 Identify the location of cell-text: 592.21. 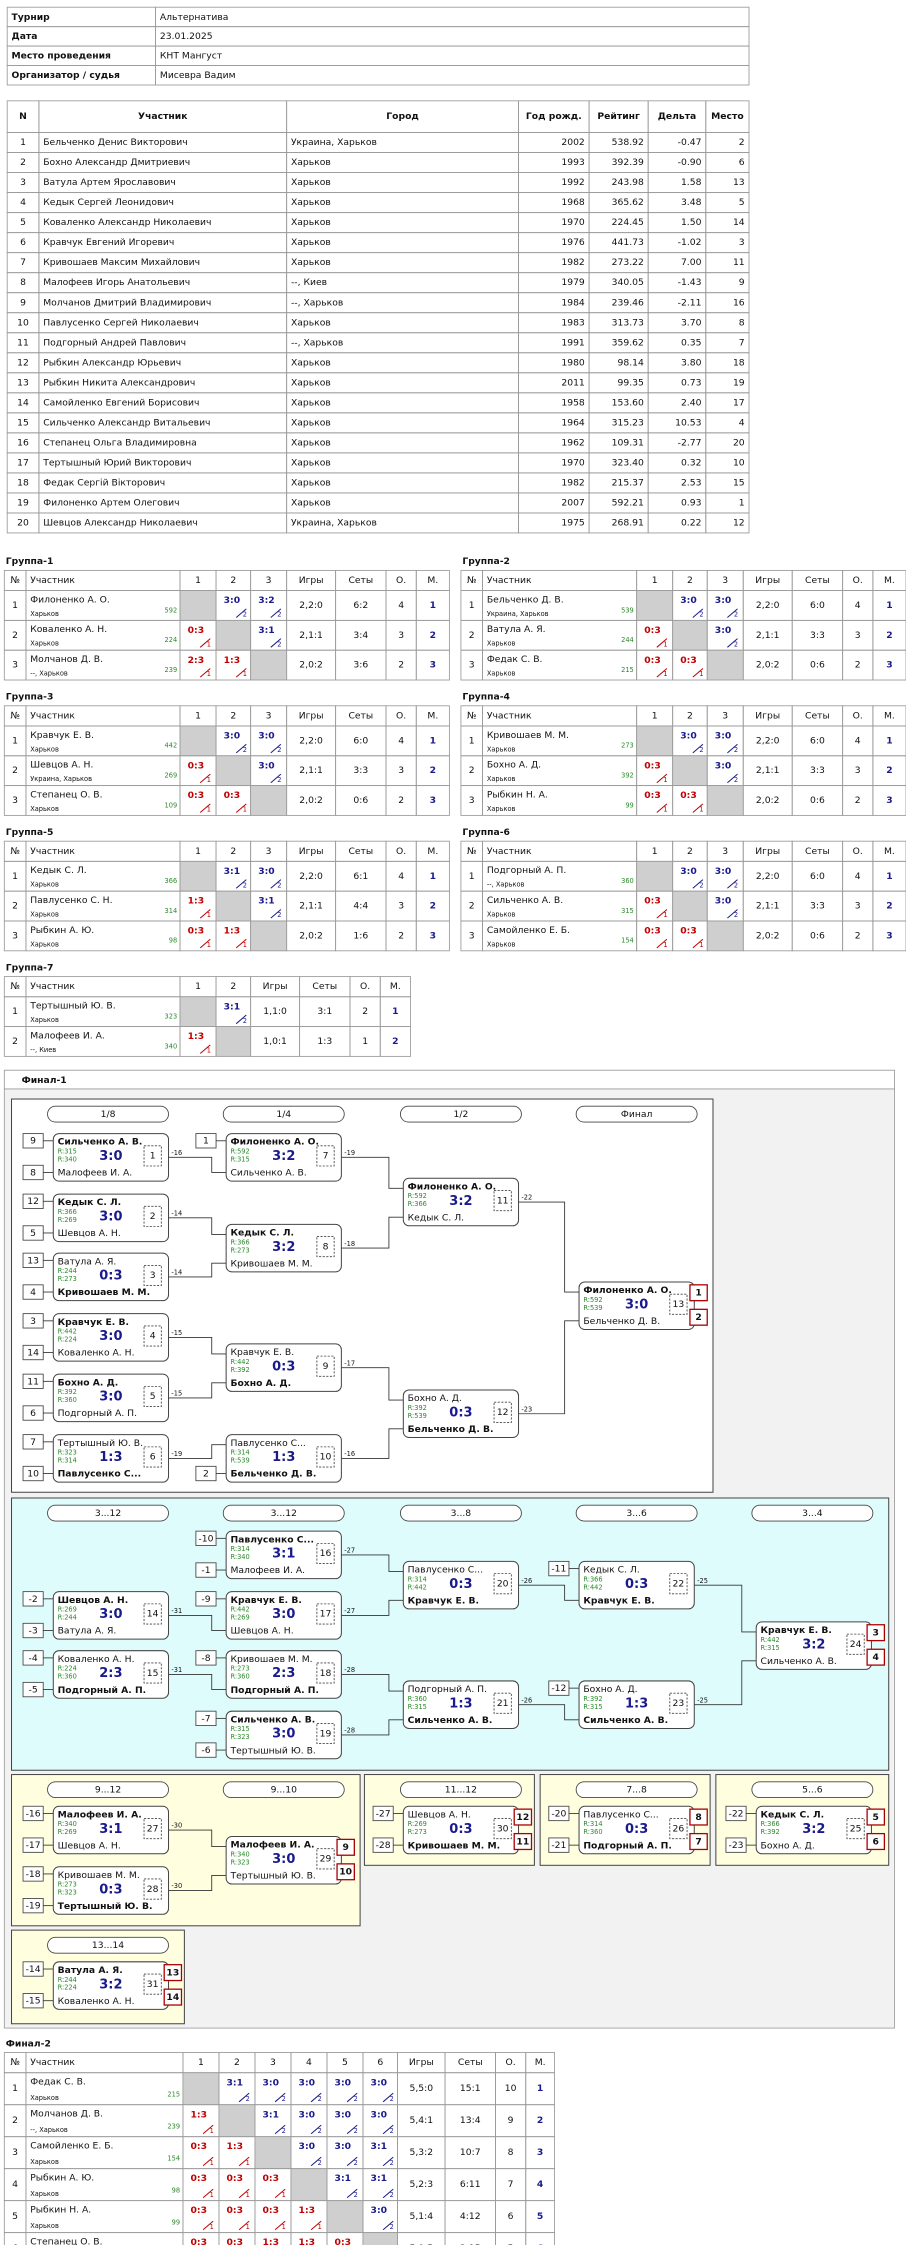
(628, 502).